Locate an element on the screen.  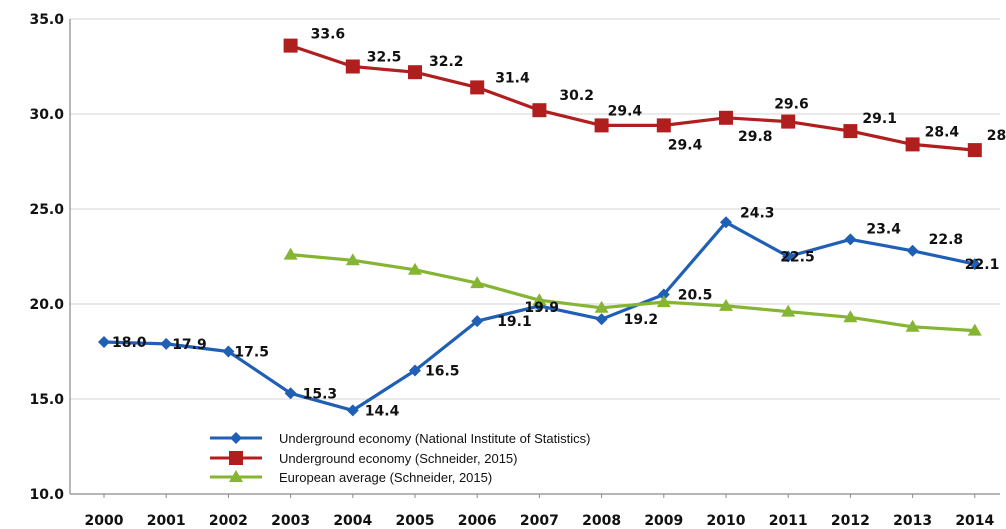
x-tick-label: 2004 is located at coordinates (352, 521).